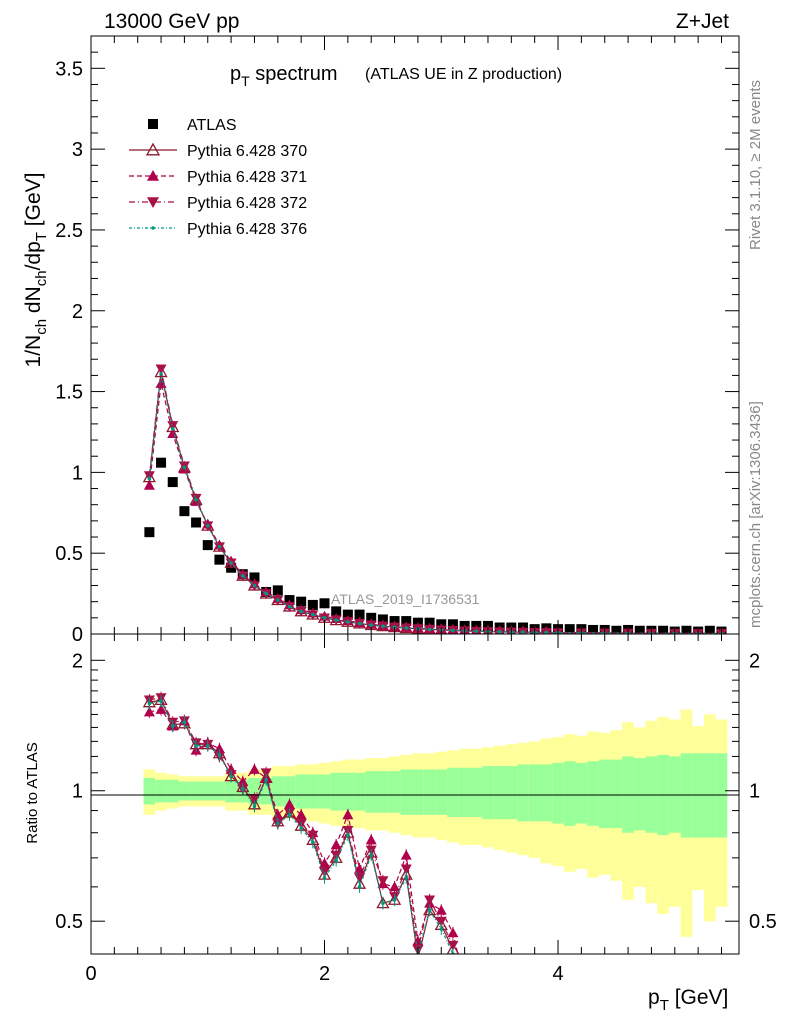 The height and width of the screenshot is (1024, 786). I want to click on ratio-point-p370, so click(418, 952).